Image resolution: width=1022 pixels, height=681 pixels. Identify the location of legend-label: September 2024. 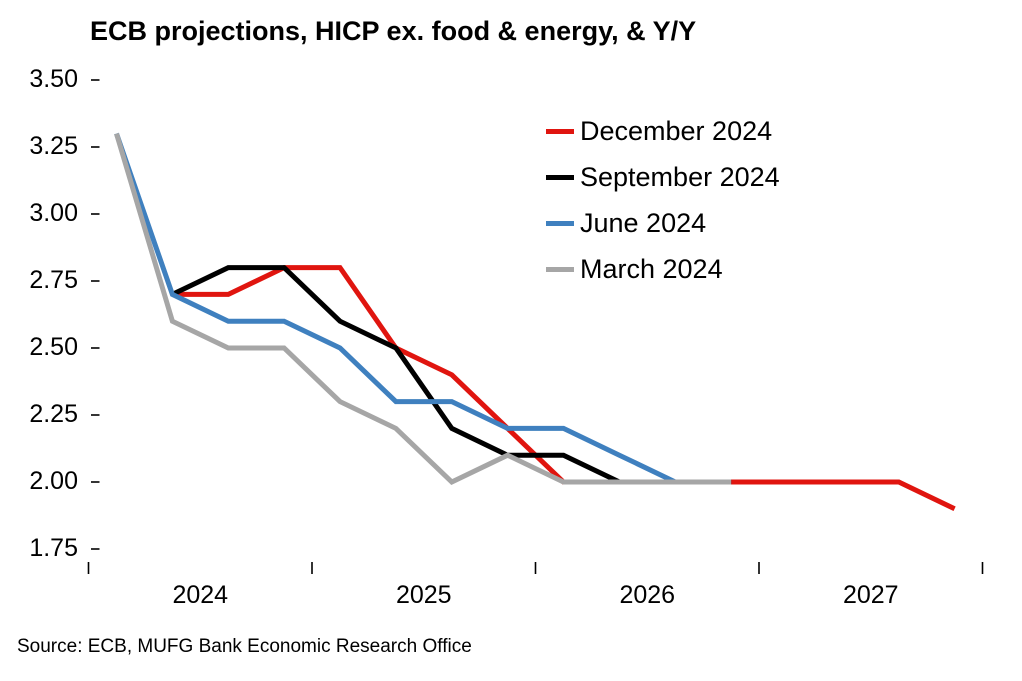
(680, 176).